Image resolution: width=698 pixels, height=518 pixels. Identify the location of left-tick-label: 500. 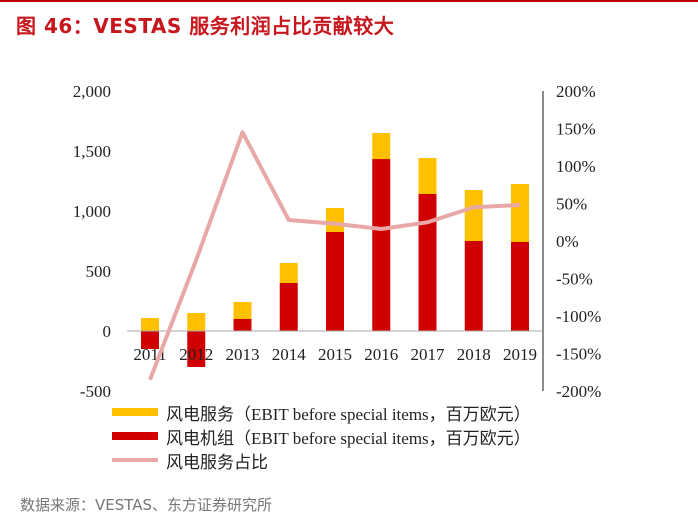
(99, 271).